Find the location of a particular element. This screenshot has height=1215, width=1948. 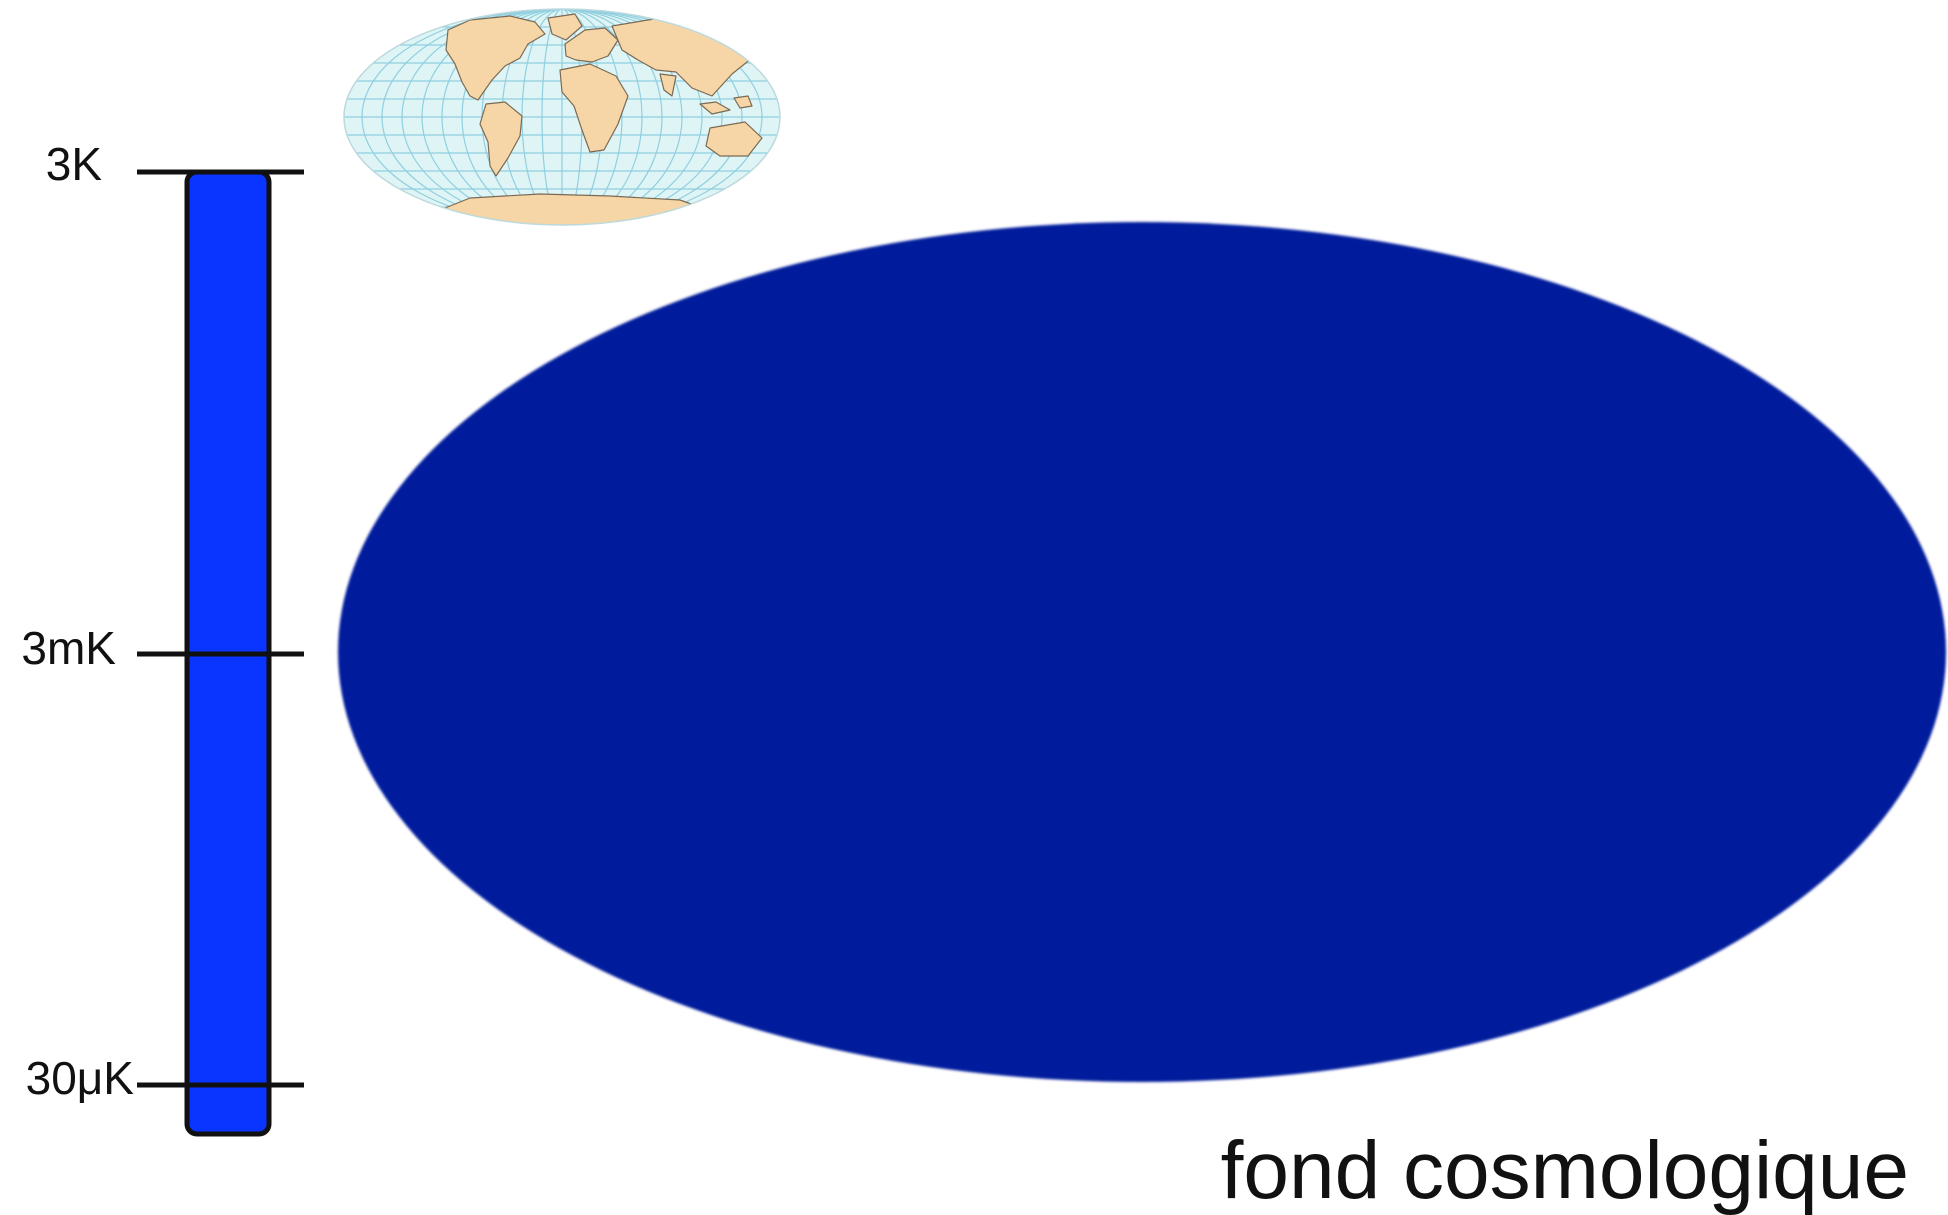

caption: fond cosmologique is located at coordinates (1565, 1170).